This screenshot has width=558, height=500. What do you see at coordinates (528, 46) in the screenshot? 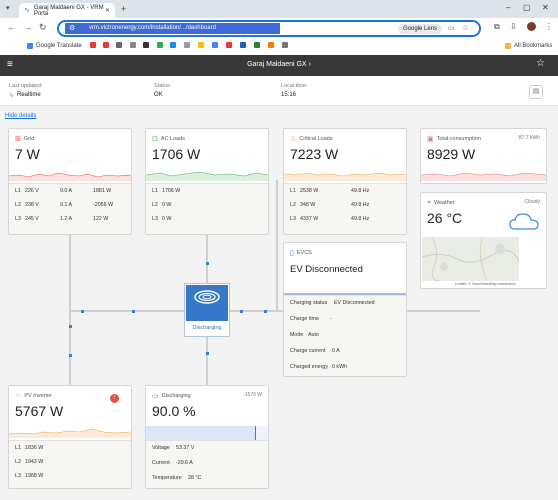
I see `all-bookmarks: All Bookmarks` at bounding box center [528, 46].